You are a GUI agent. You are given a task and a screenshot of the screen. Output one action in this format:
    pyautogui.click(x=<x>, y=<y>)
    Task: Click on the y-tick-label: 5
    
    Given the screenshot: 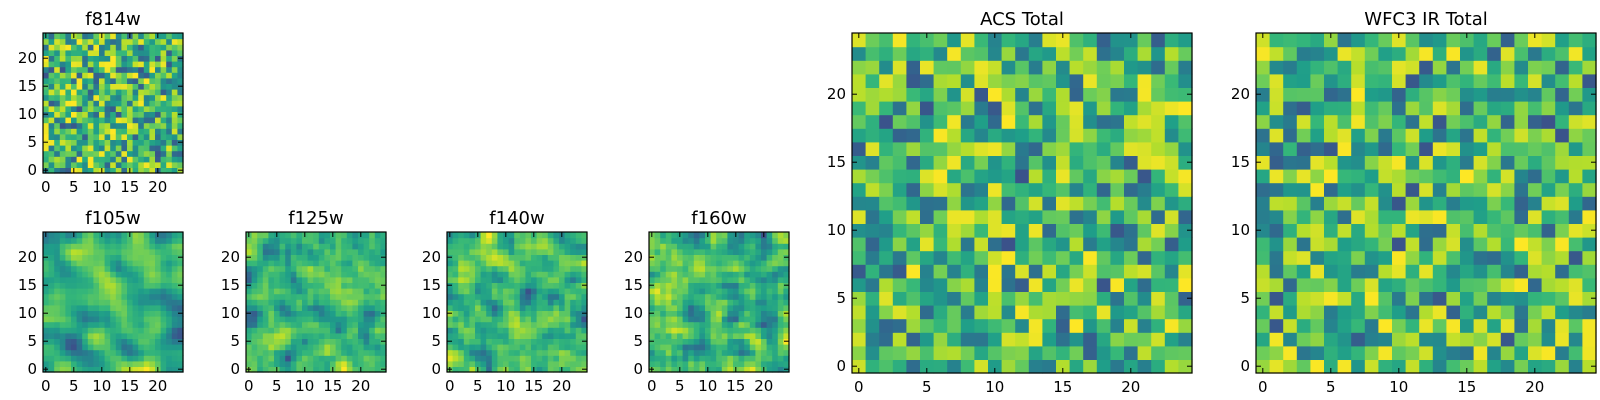 What is the action you would take?
    pyautogui.click(x=235, y=341)
    